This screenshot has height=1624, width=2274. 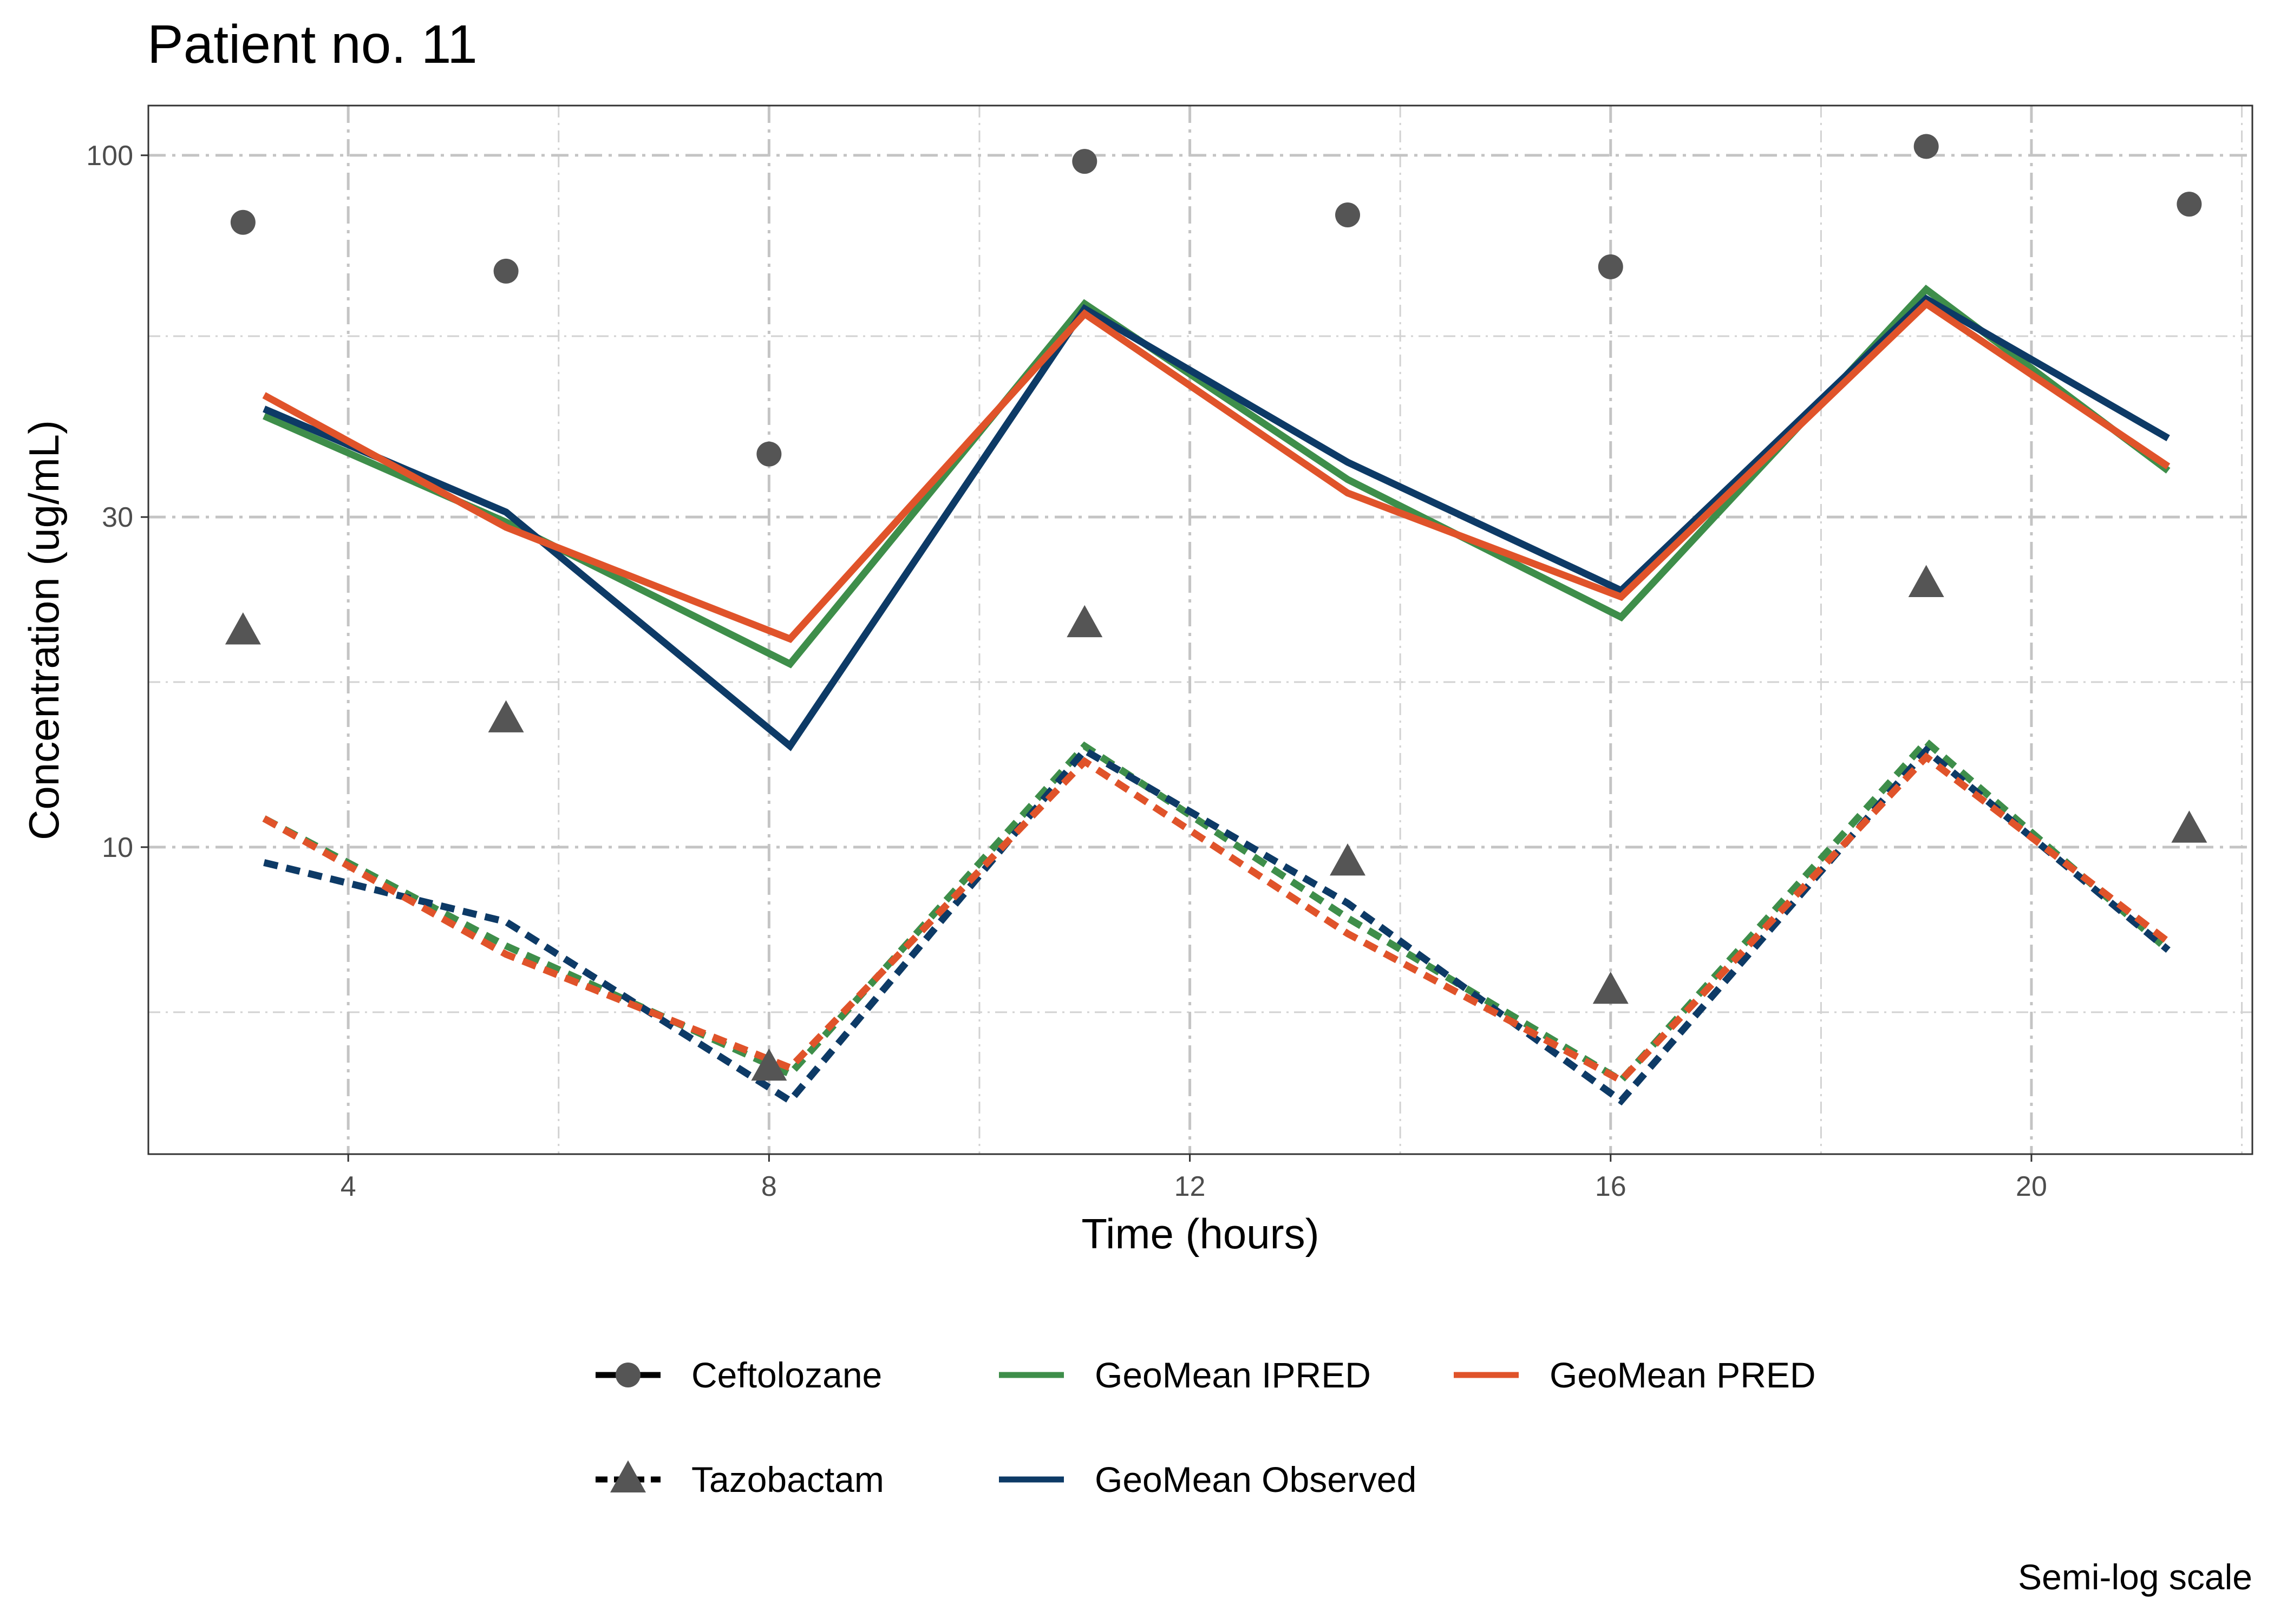 What do you see at coordinates (1611, 1187) in the screenshot?
I see `x-tick-label: 16` at bounding box center [1611, 1187].